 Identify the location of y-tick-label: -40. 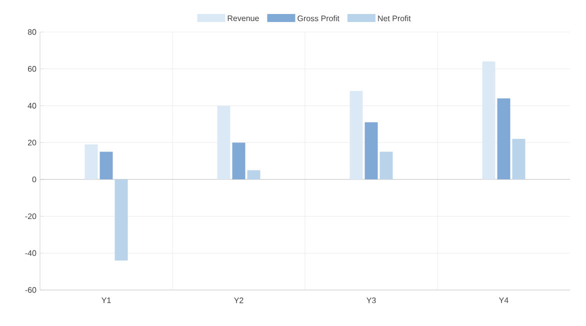
(30, 253).